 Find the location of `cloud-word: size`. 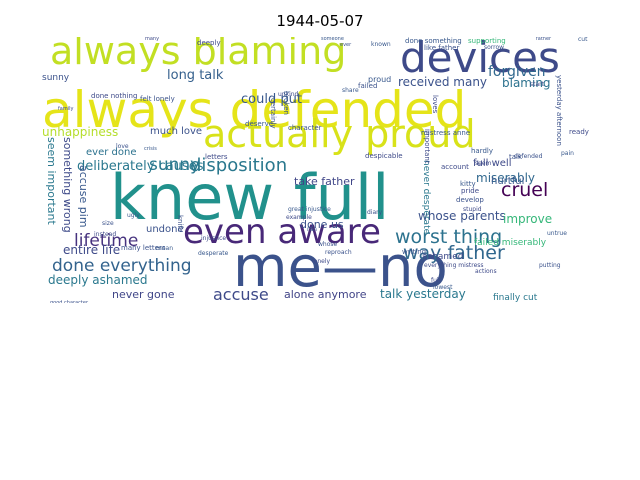

cloud-word: size is located at coordinates (108, 223).